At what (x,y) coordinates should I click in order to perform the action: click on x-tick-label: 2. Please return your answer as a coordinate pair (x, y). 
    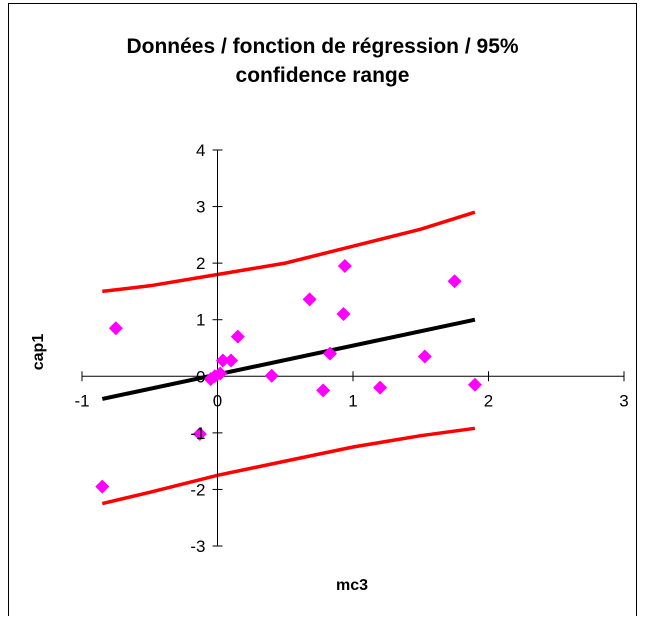
    Looking at the image, I should click on (488, 400).